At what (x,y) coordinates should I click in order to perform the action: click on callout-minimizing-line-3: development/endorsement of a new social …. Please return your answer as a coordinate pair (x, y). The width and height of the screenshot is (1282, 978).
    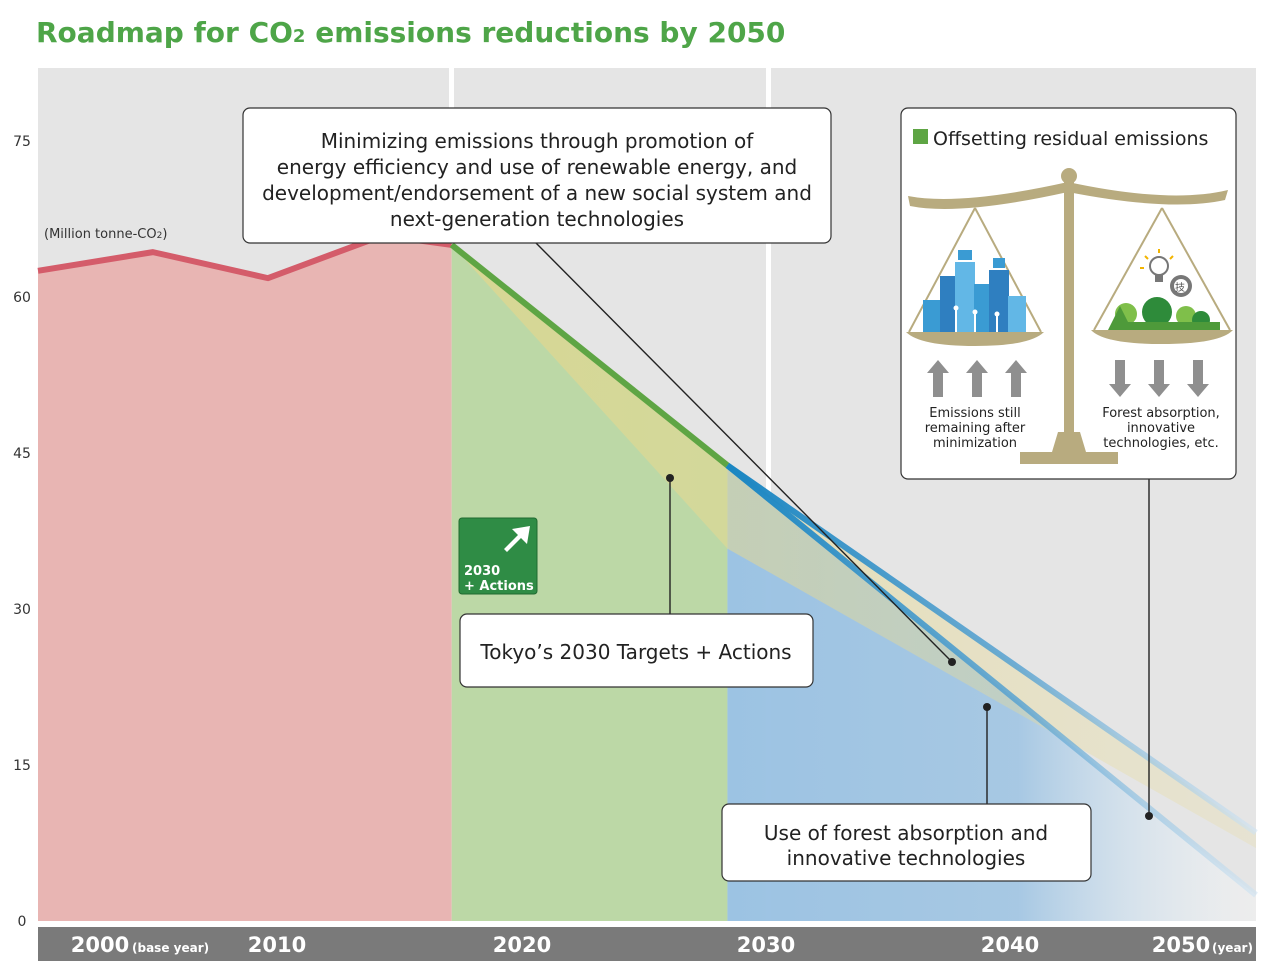
    Looking at the image, I should click on (537, 193).